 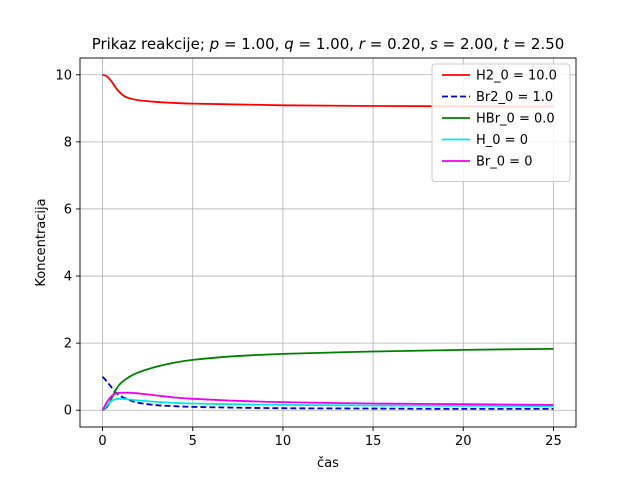 I want to click on y-tick-label: 0, so click(x=68, y=411).